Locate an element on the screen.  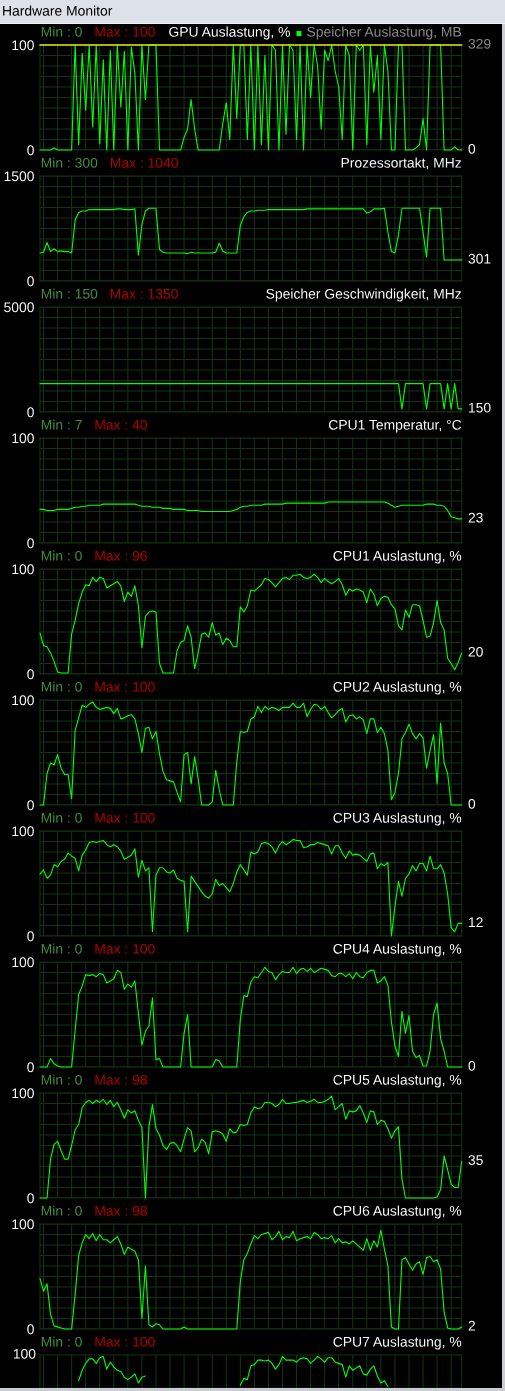
data-label: 23 is located at coordinates (475, 517).